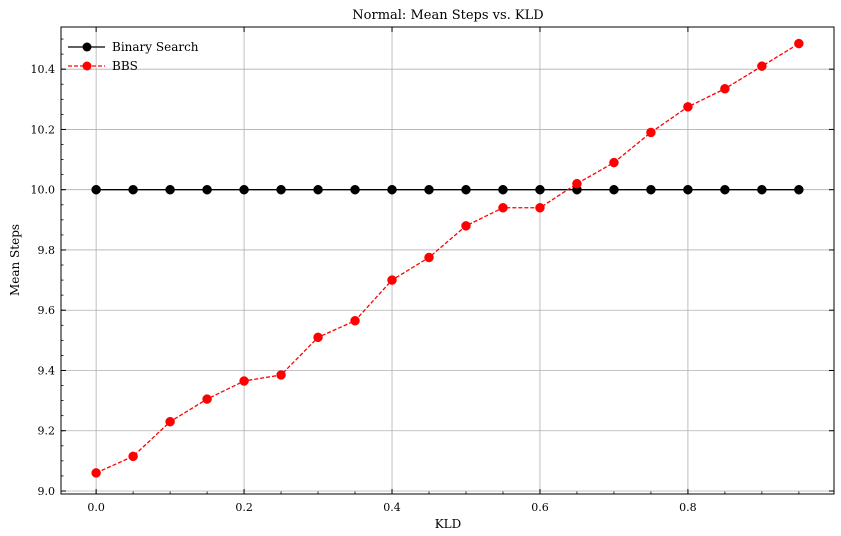  I want to click on x-tick-label: 0.0, so click(96, 507).